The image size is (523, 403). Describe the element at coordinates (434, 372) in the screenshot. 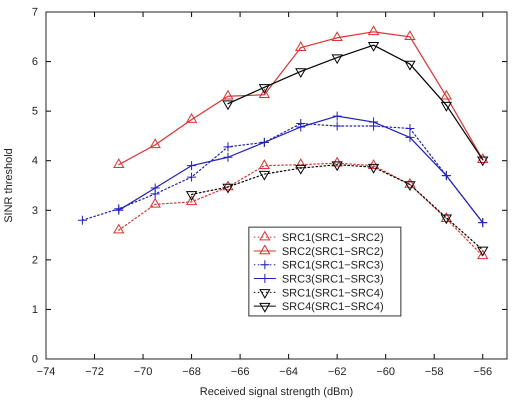

I see `x-tick-label: −58` at that location.